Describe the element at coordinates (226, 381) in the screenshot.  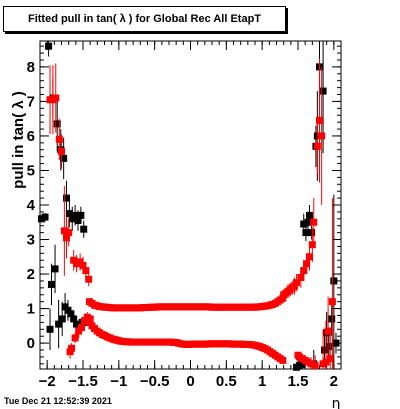
I see `x-tick-label: 0.5` at that location.